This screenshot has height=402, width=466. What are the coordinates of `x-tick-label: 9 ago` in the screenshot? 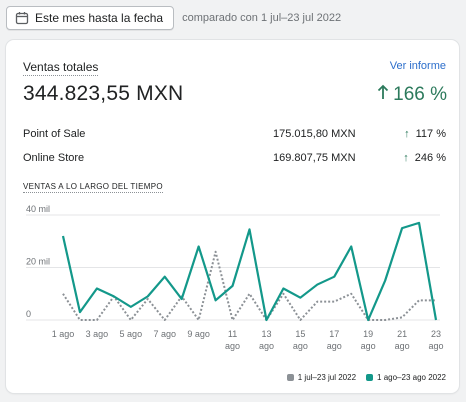 It's located at (198, 334).